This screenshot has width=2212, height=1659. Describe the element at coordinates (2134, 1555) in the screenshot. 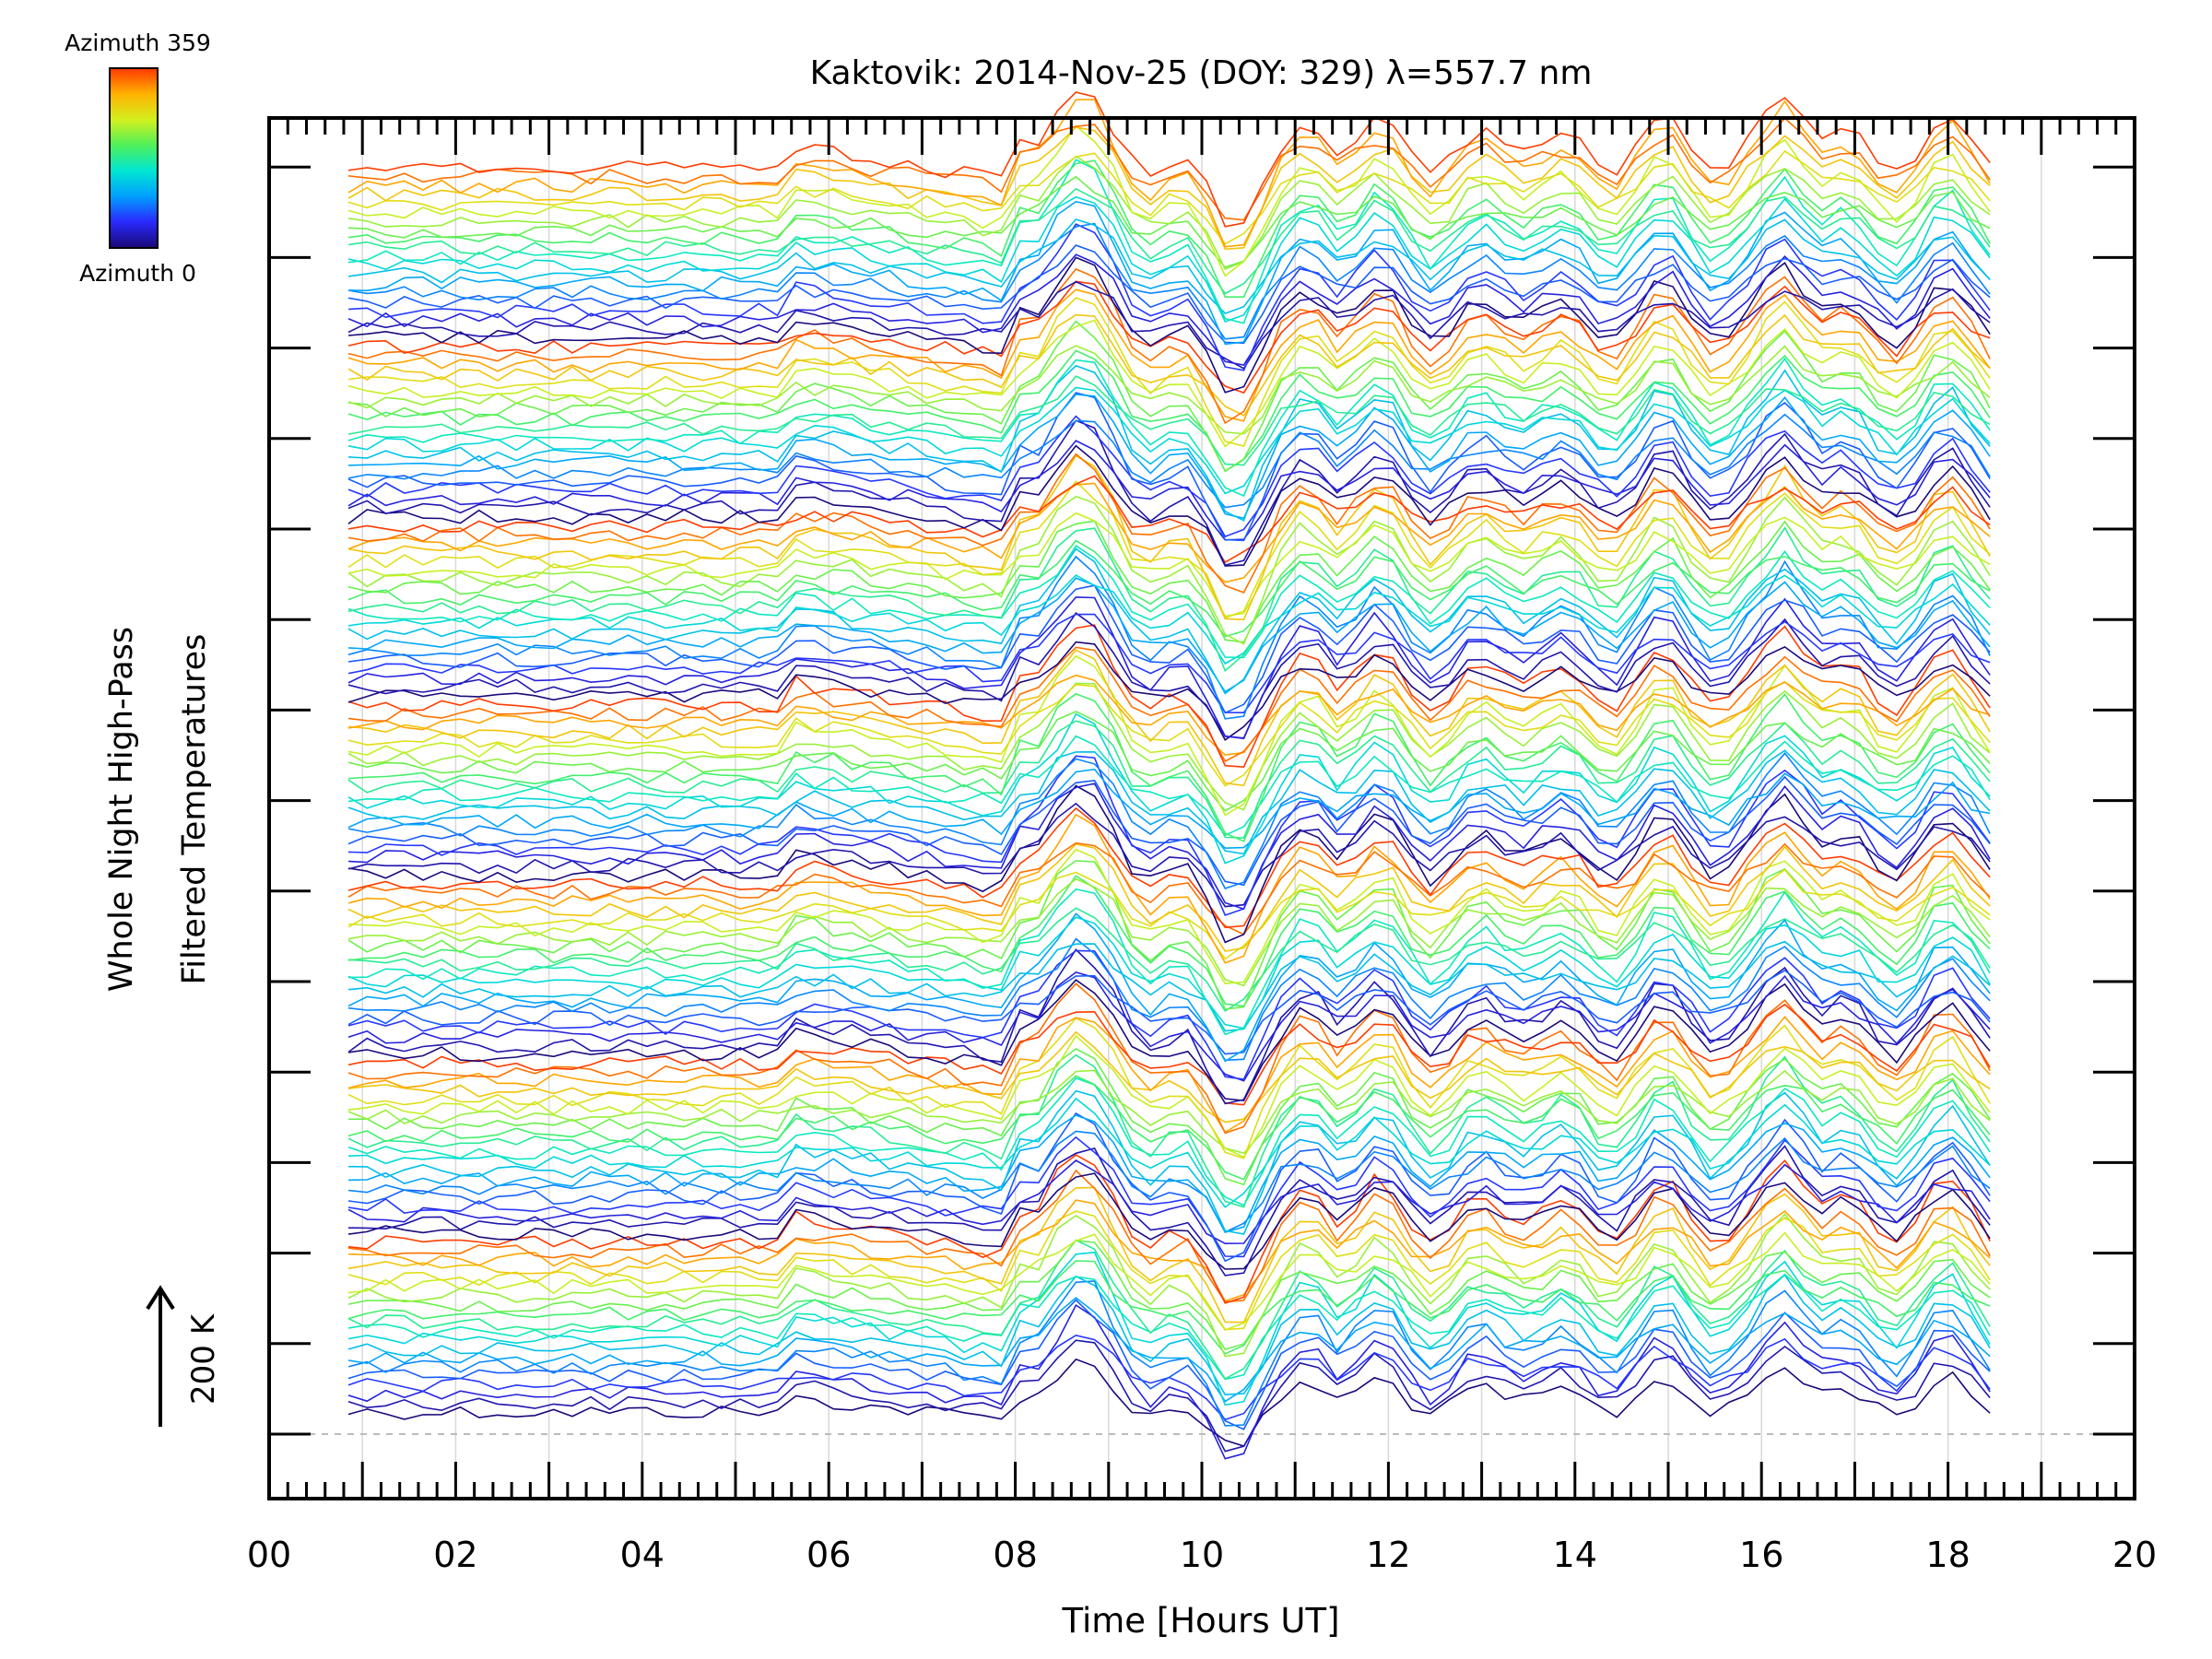

I see `x-tick-label: 20` at that location.